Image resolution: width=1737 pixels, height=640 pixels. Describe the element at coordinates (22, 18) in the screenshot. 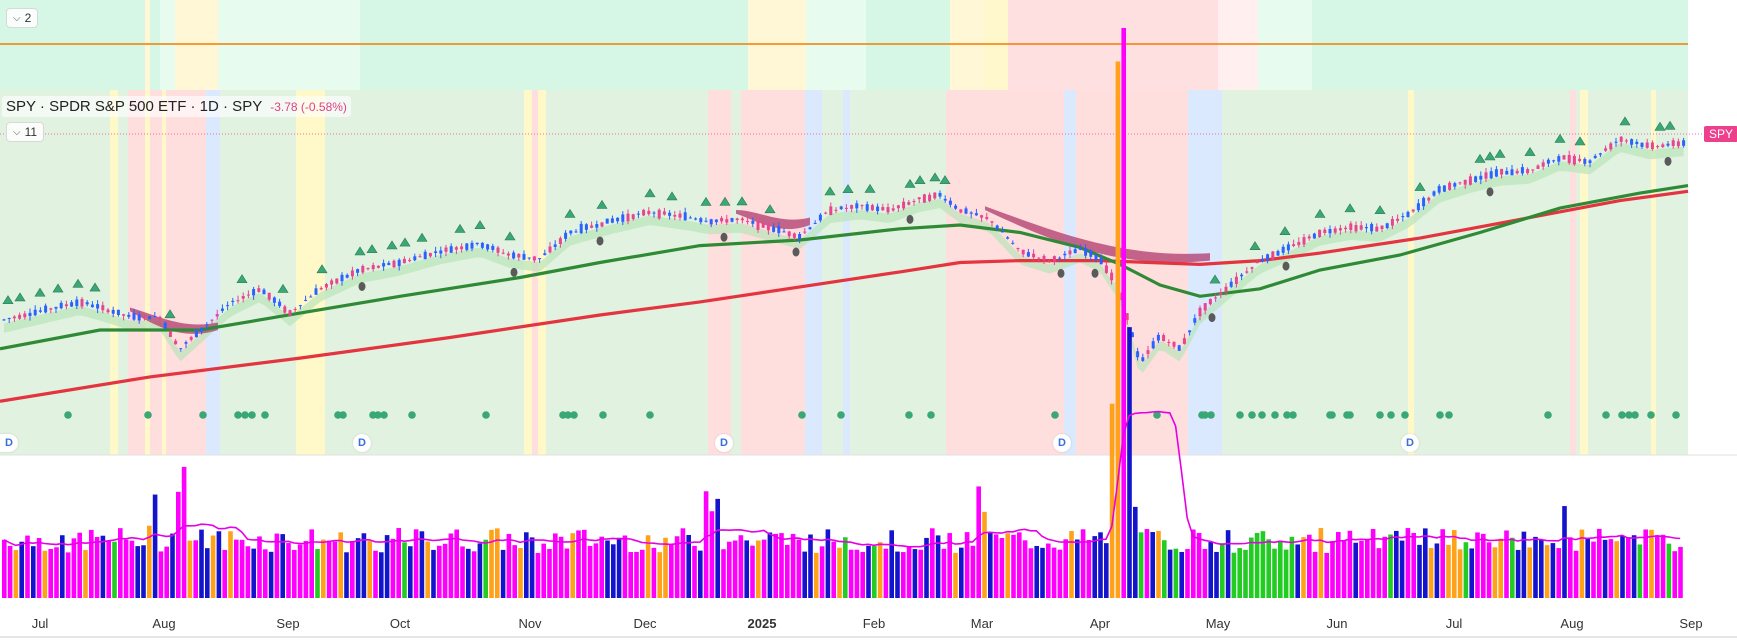

I see `top-pane-toggle: ⌵ 2` at that location.